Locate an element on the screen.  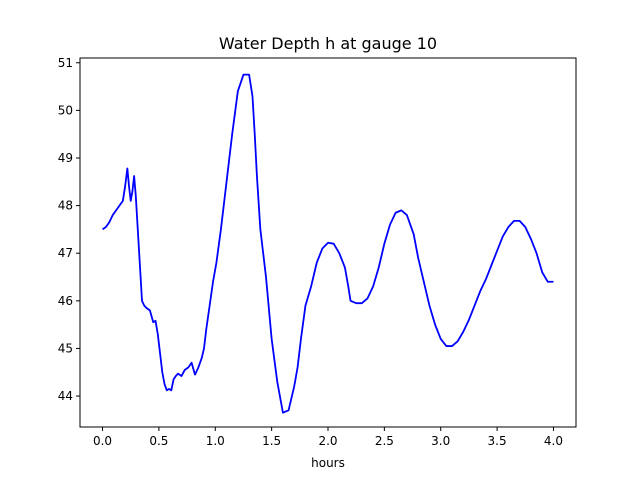
x-tick-label: 2.0 is located at coordinates (327, 441).